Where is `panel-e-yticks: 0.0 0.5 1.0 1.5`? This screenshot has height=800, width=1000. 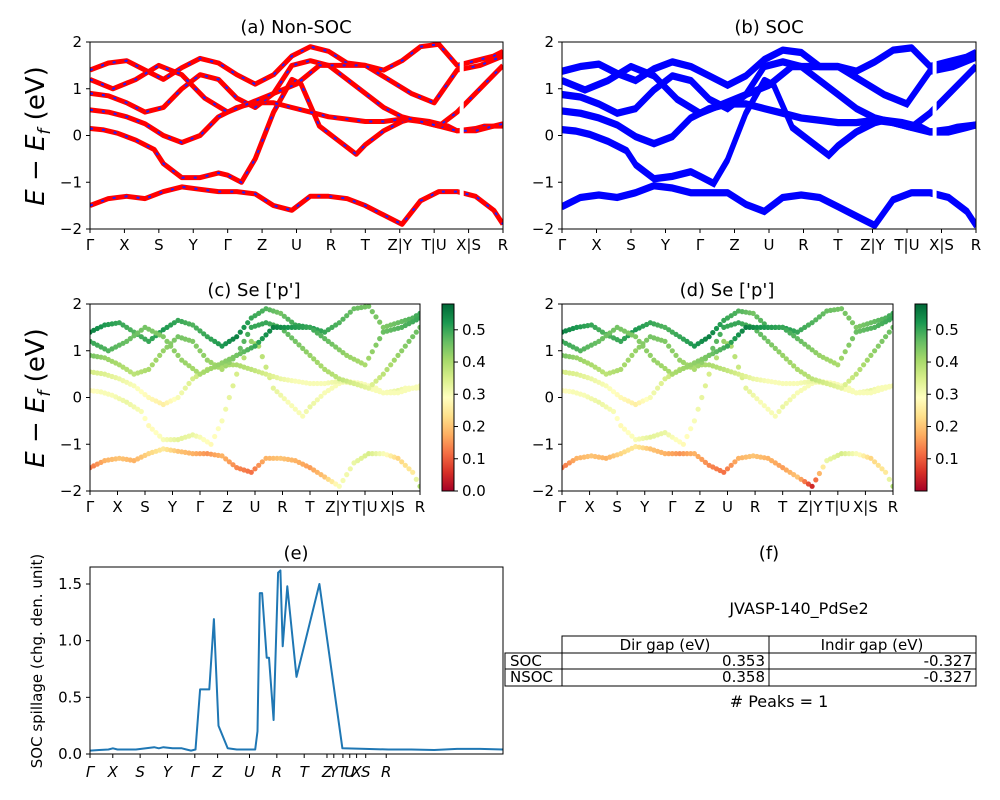 panel-e-yticks: 0.0 0.5 1.0 1.5 is located at coordinates (74, 669).